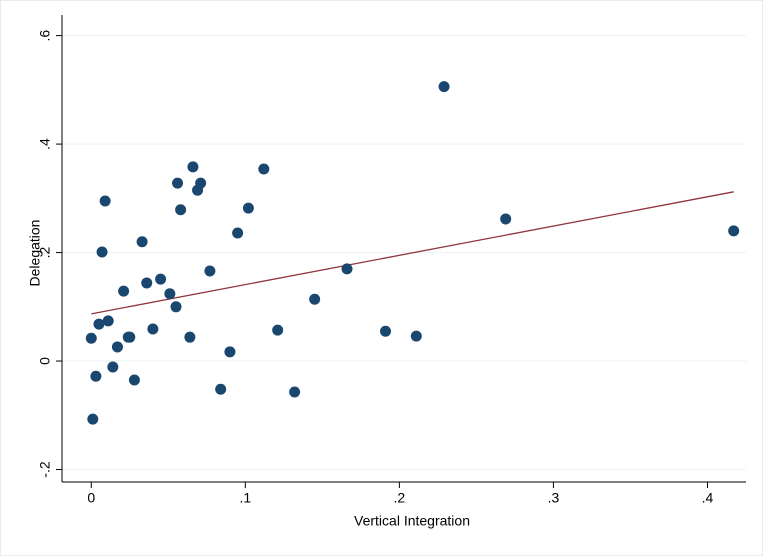 This screenshot has height=556, width=763. I want to click on y-tick-label: .4, so click(45, 144).